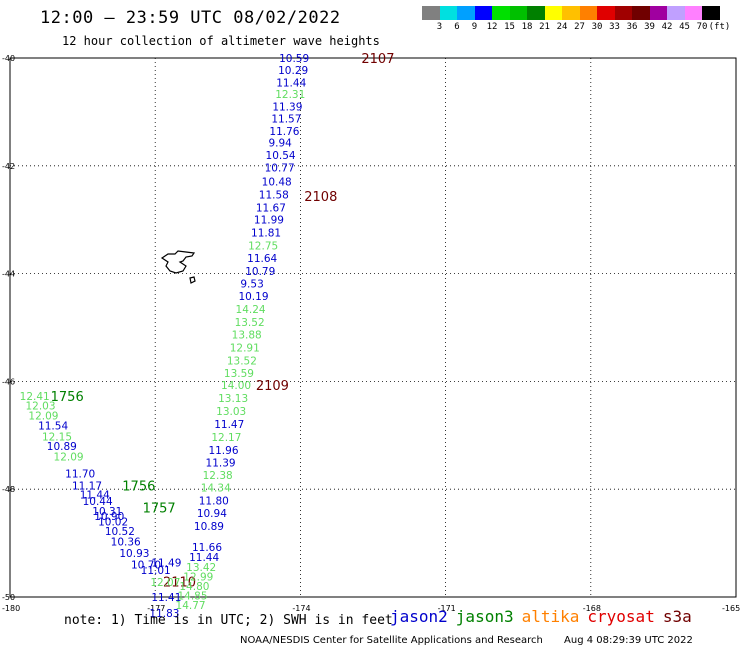  I want to click on lon-tick-label: -168, so click(592, 608).